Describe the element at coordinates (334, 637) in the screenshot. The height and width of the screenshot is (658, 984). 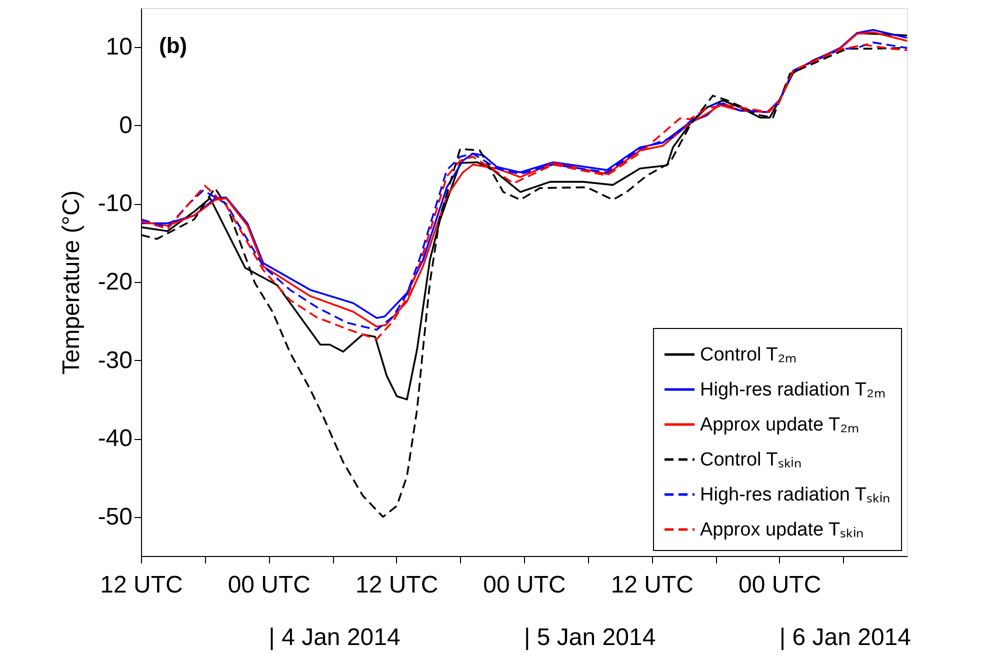
I see `text: | 4 Jan 2014` at that location.